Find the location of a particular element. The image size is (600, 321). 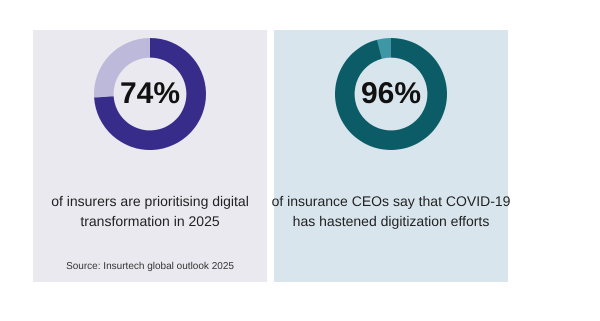

source-note: Source: Insurtech global outlook 2025 is located at coordinates (150, 266).